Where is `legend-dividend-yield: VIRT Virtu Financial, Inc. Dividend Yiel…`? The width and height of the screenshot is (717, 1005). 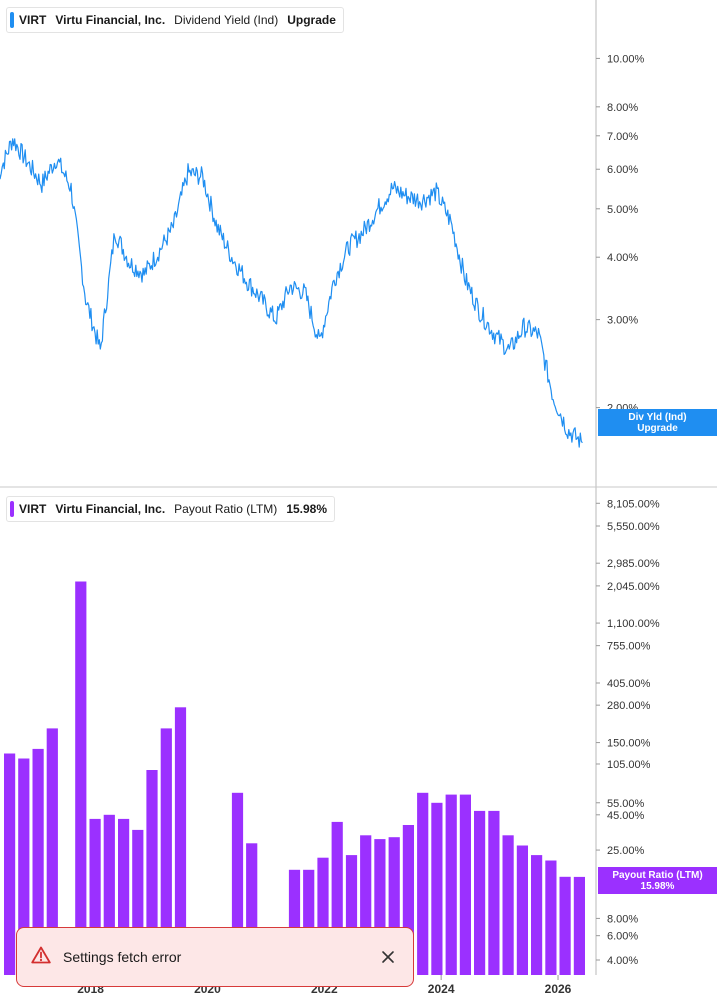
legend-dividend-yield: VIRT Virtu Financial, Inc. Dividend Yiel… is located at coordinates (175, 20).